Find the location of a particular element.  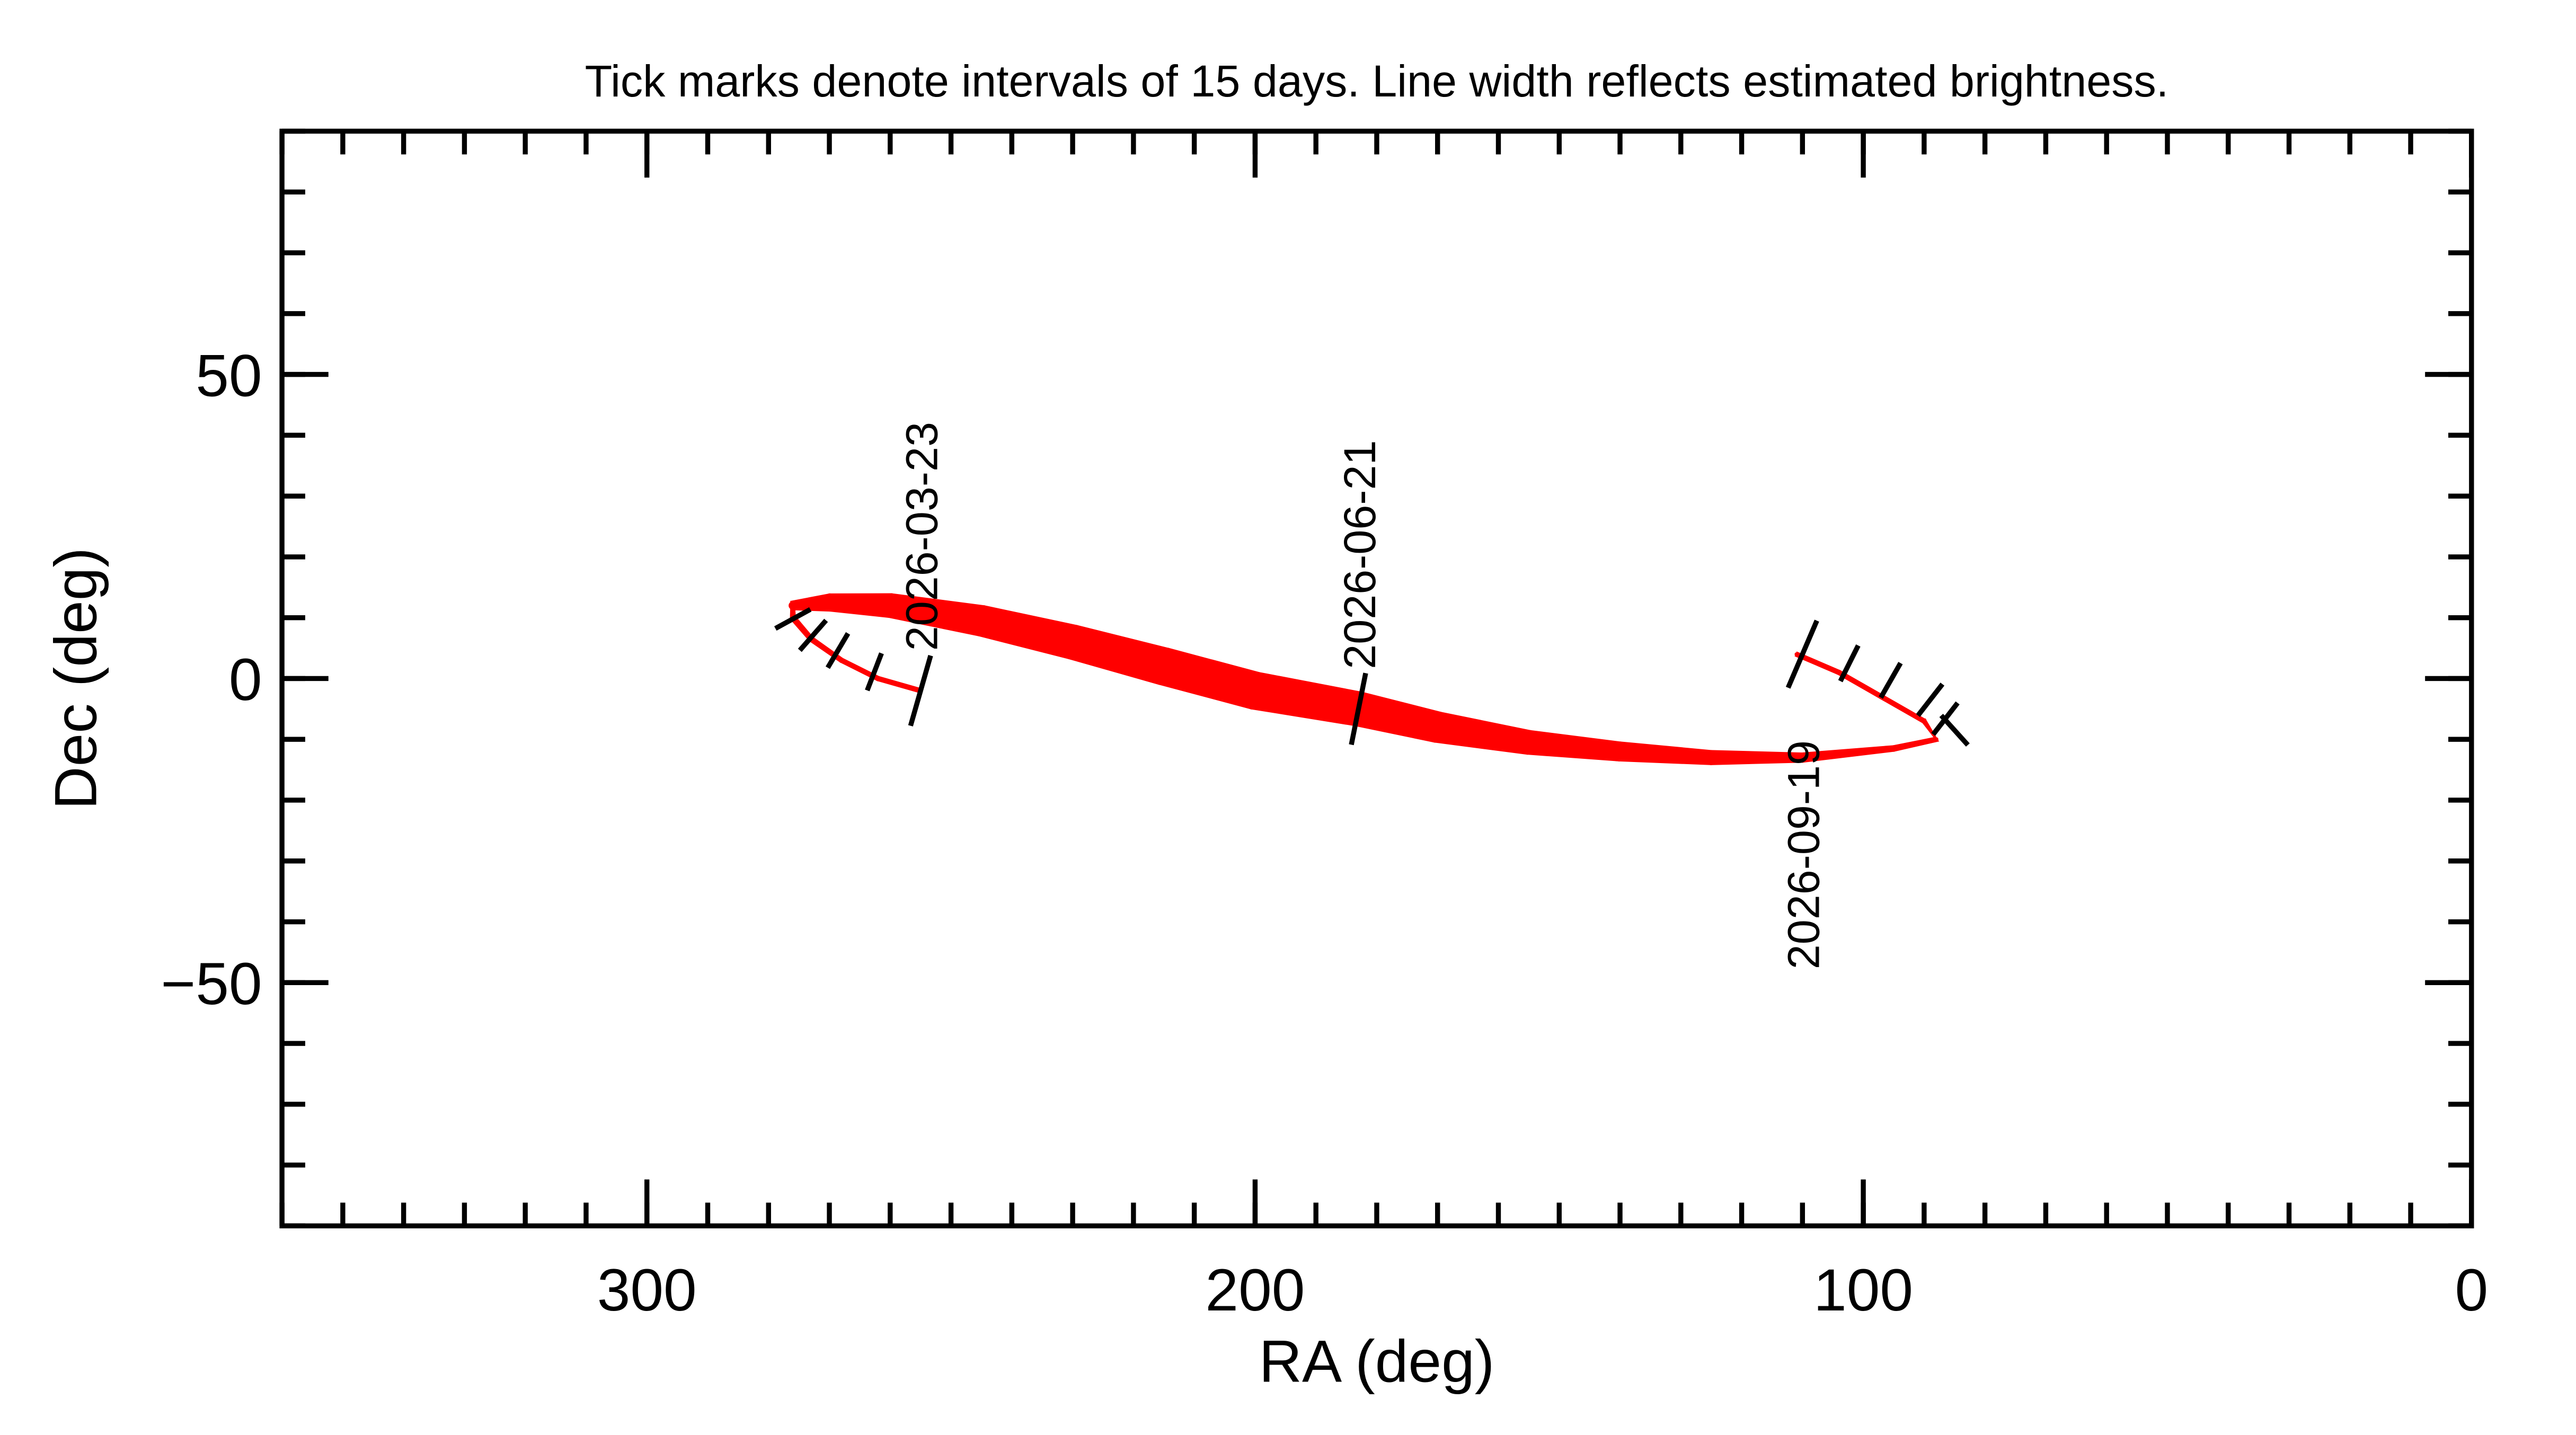

date-label: 2026-03-23 is located at coordinates (921, 536).